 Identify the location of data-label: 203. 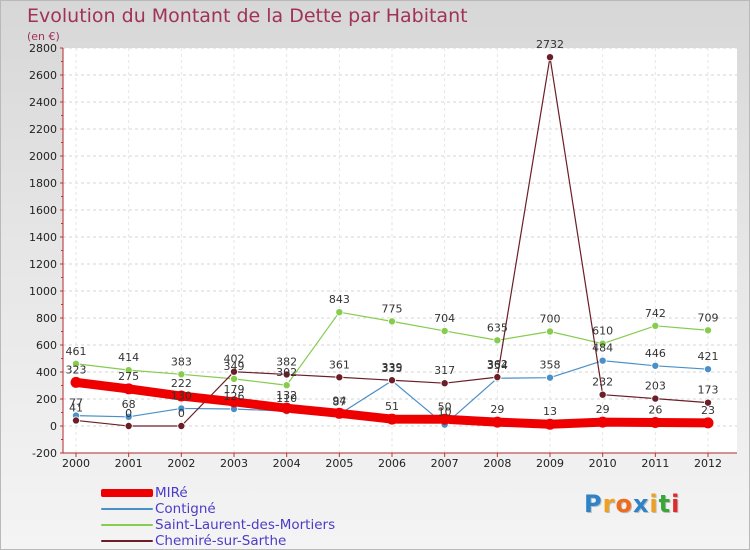
(655, 386).